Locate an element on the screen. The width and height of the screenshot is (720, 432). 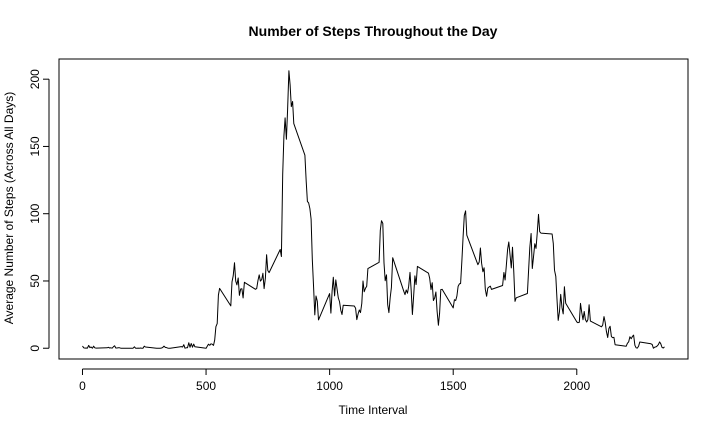
y-tick-label: 200 is located at coordinates (35, 79).